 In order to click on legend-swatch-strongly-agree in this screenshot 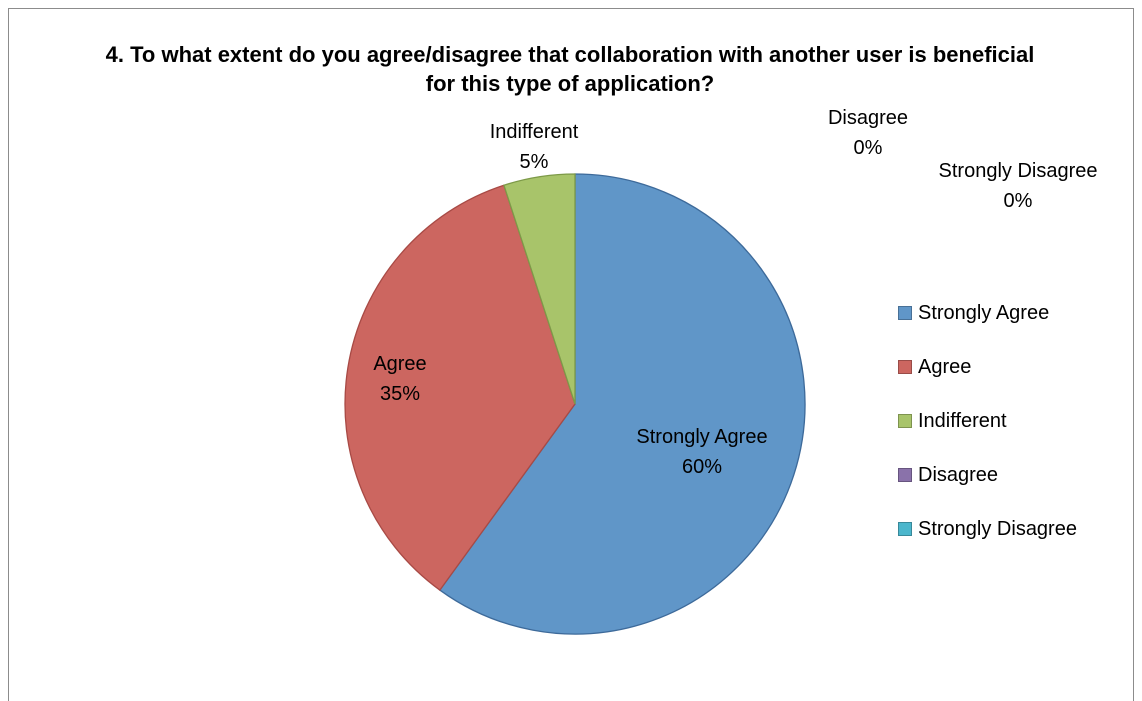, I will do `click(905, 313)`.